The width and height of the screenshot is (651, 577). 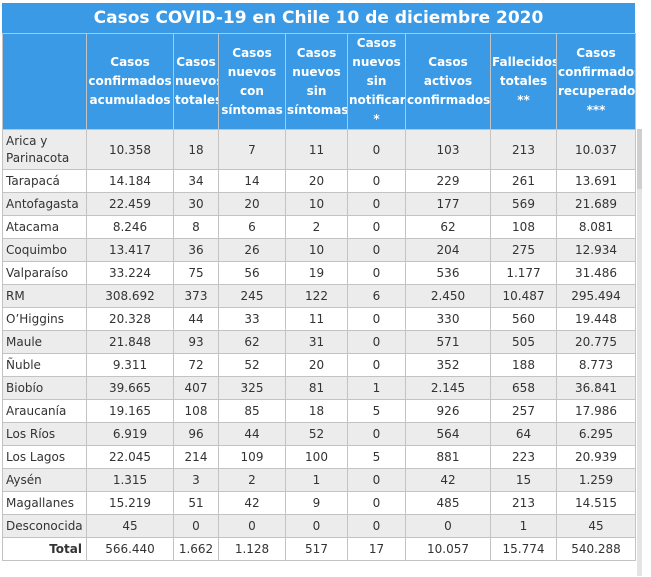 What do you see at coordinates (316, 250) in the screenshot?
I see `value-cell: 10` at bounding box center [316, 250].